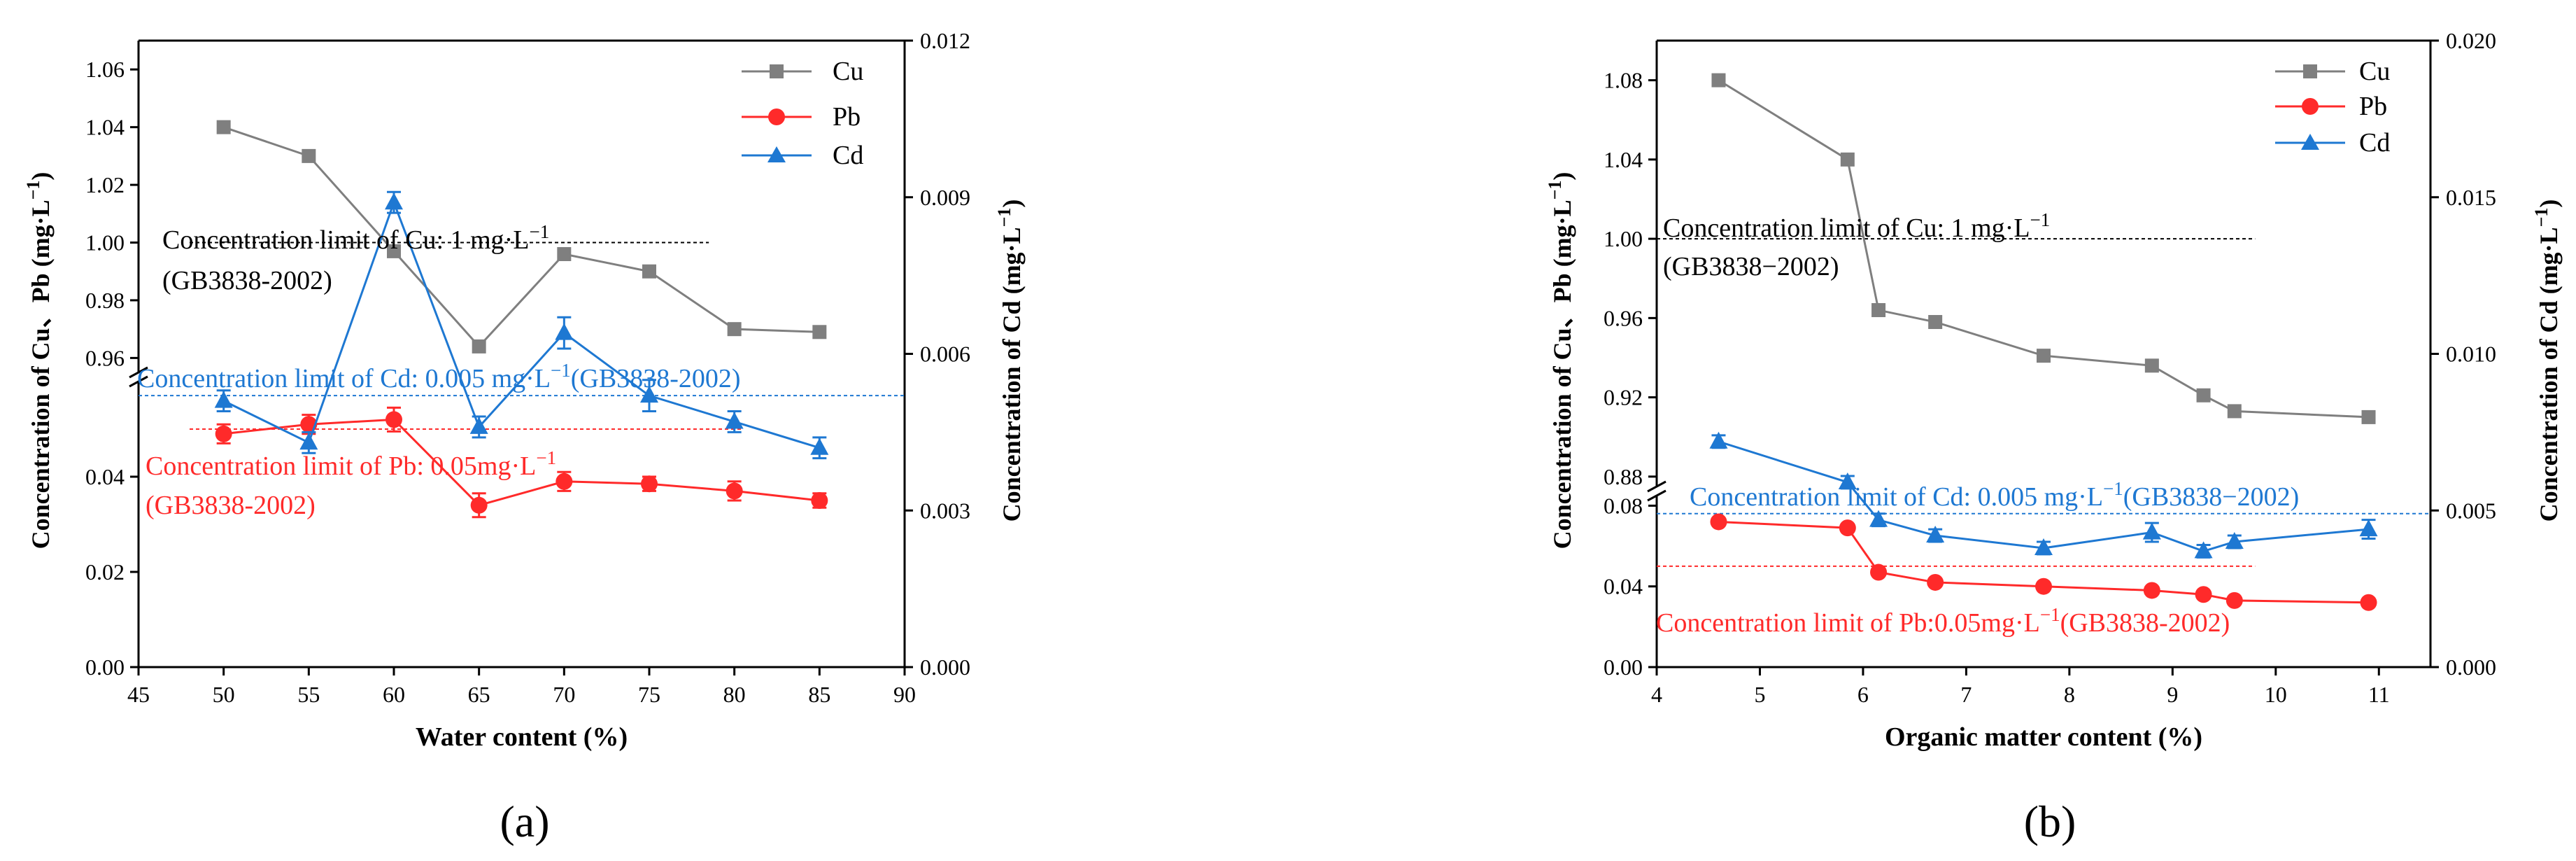 This screenshot has width=2576, height=861. What do you see at coordinates (2471, 667) in the screenshot?
I see `panel-b-y-right-tick-label: 0.000` at bounding box center [2471, 667].